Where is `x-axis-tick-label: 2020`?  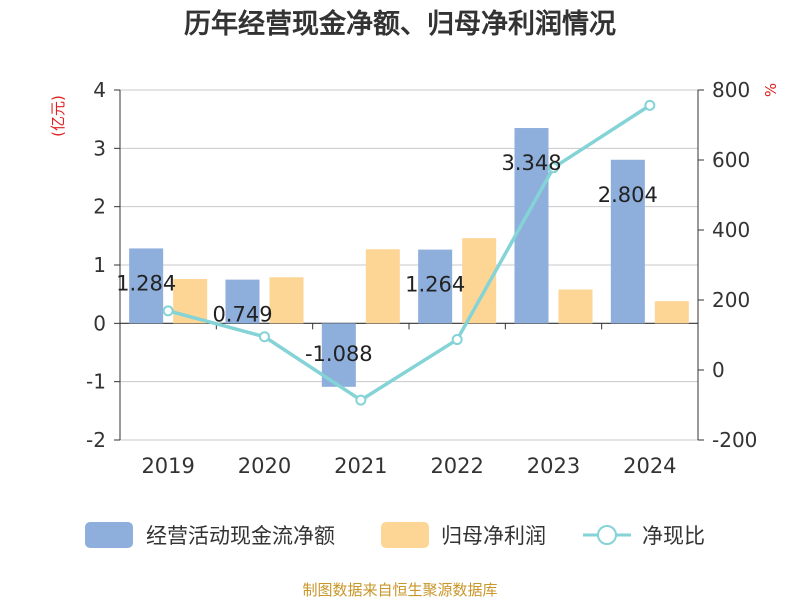
x-axis-tick-label: 2020 is located at coordinates (264, 466).